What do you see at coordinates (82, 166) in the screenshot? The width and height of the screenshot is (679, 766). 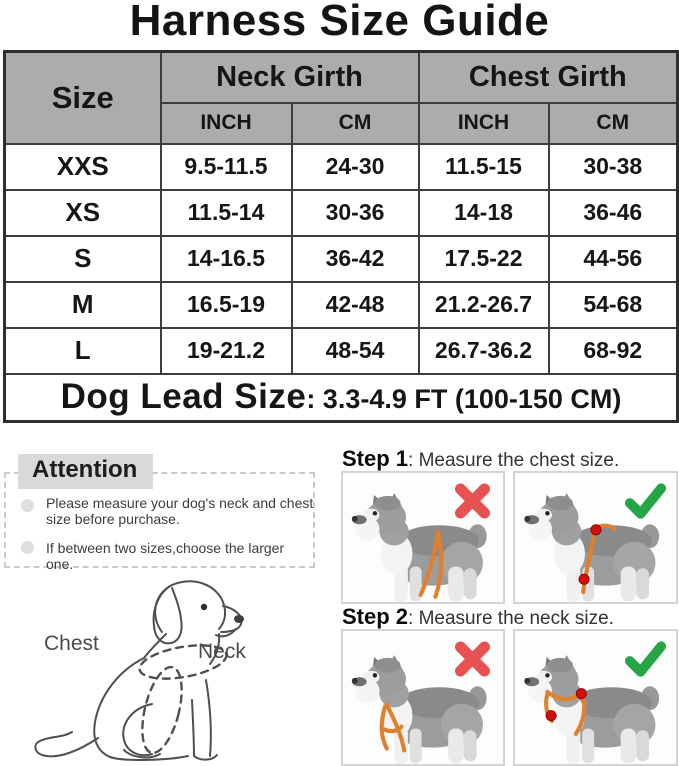 I see `size-cell: XXS` at bounding box center [82, 166].